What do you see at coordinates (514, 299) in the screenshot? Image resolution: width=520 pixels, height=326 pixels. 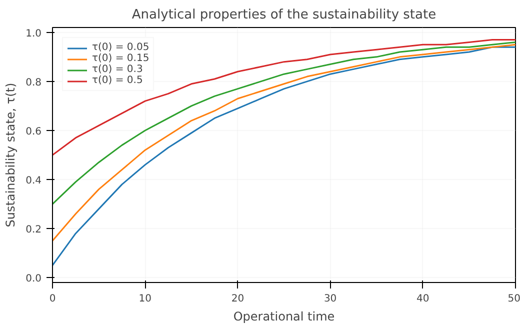 I see `x-tick-label: 50` at bounding box center [514, 299].